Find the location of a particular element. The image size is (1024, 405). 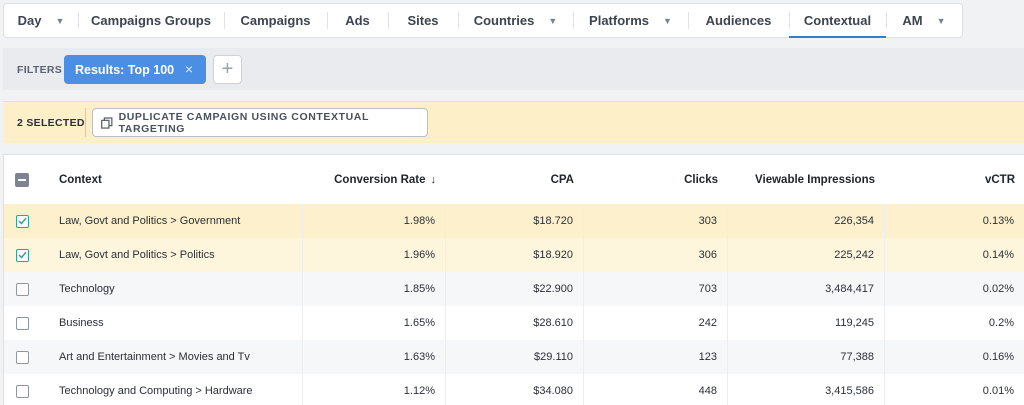

cpa-cell: $22.900 is located at coordinates (515, 289).